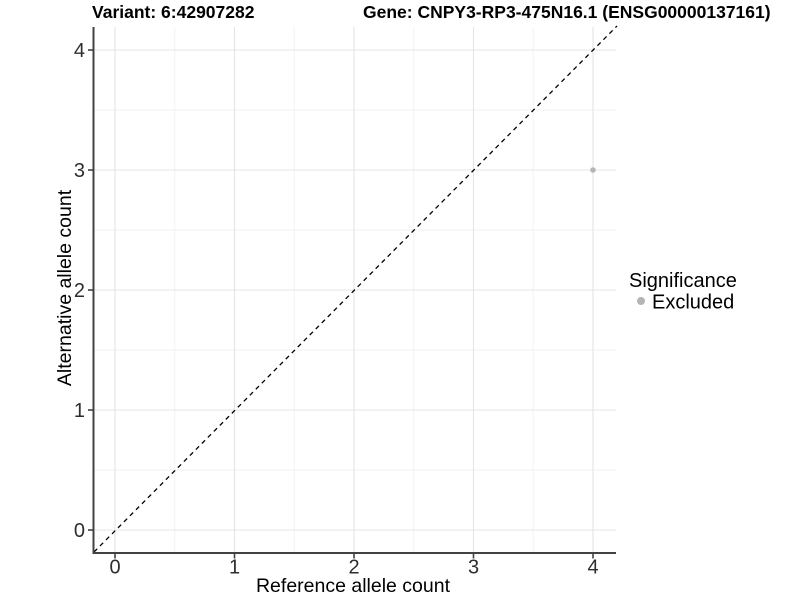 This screenshot has height=600, width=800. What do you see at coordinates (592, 568) in the screenshot?
I see `x-tick-label: 4` at bounding box center [592, 568].